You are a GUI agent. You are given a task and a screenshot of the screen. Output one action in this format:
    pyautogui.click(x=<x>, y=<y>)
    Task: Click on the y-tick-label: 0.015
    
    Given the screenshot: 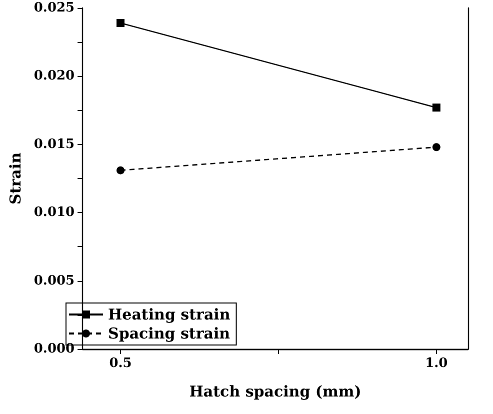 What is the action you would take?
    pyautogui.click(x=54, y=144)
    